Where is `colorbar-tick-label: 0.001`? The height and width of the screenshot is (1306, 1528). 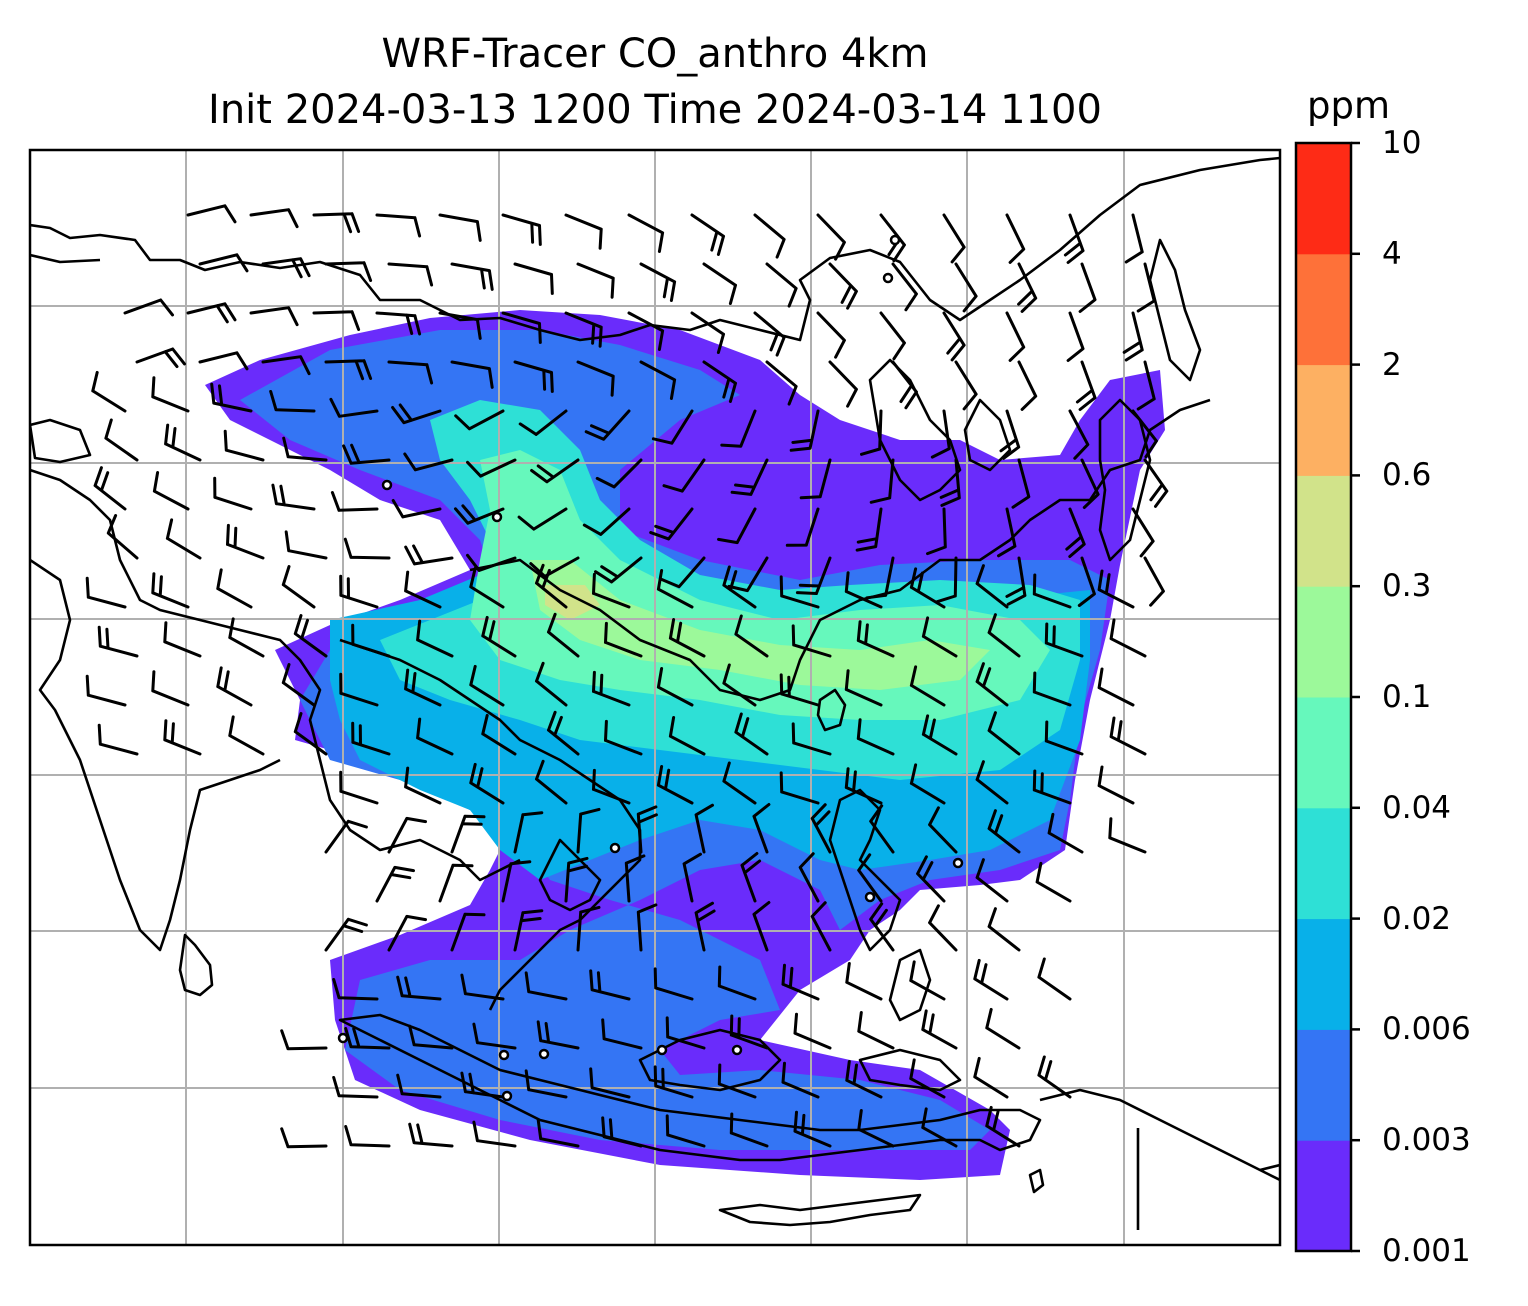
colorbar-tick-label: 0.001 is located at coordinates (1426, 1251).